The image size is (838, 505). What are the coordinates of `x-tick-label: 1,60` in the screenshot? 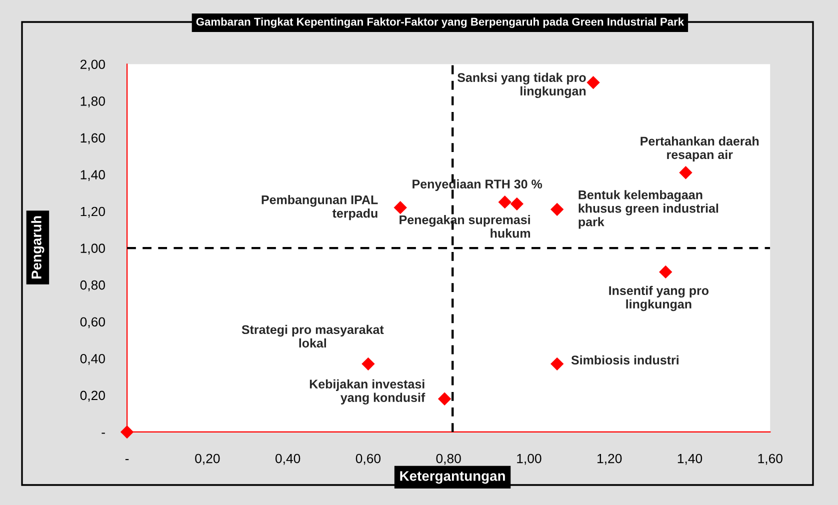 It's located at (770, 459).